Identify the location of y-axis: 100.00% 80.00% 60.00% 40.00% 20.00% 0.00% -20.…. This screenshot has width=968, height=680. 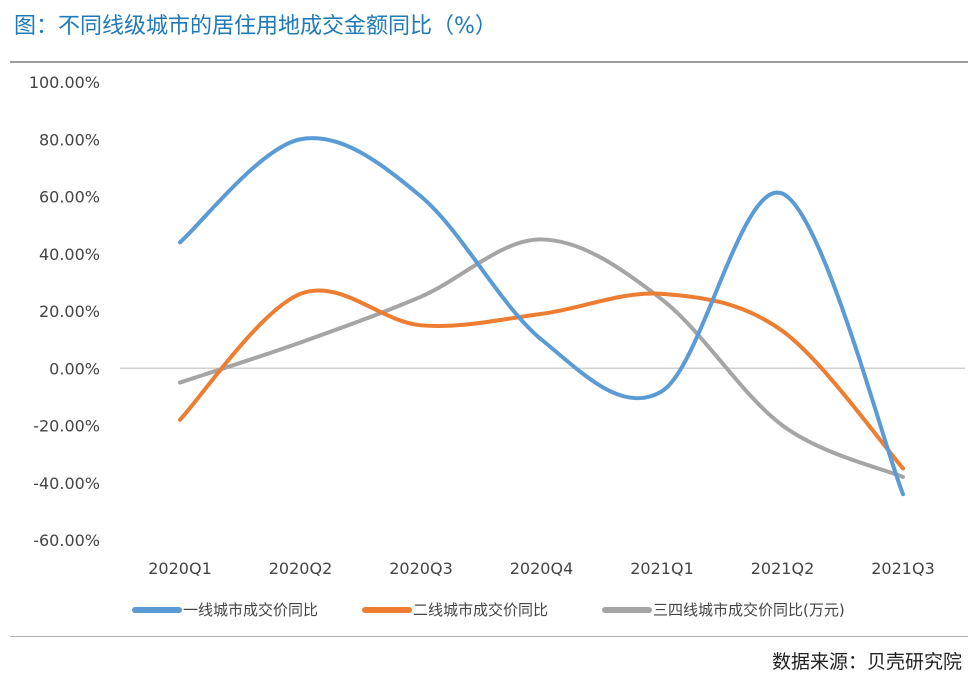
(64, 311).